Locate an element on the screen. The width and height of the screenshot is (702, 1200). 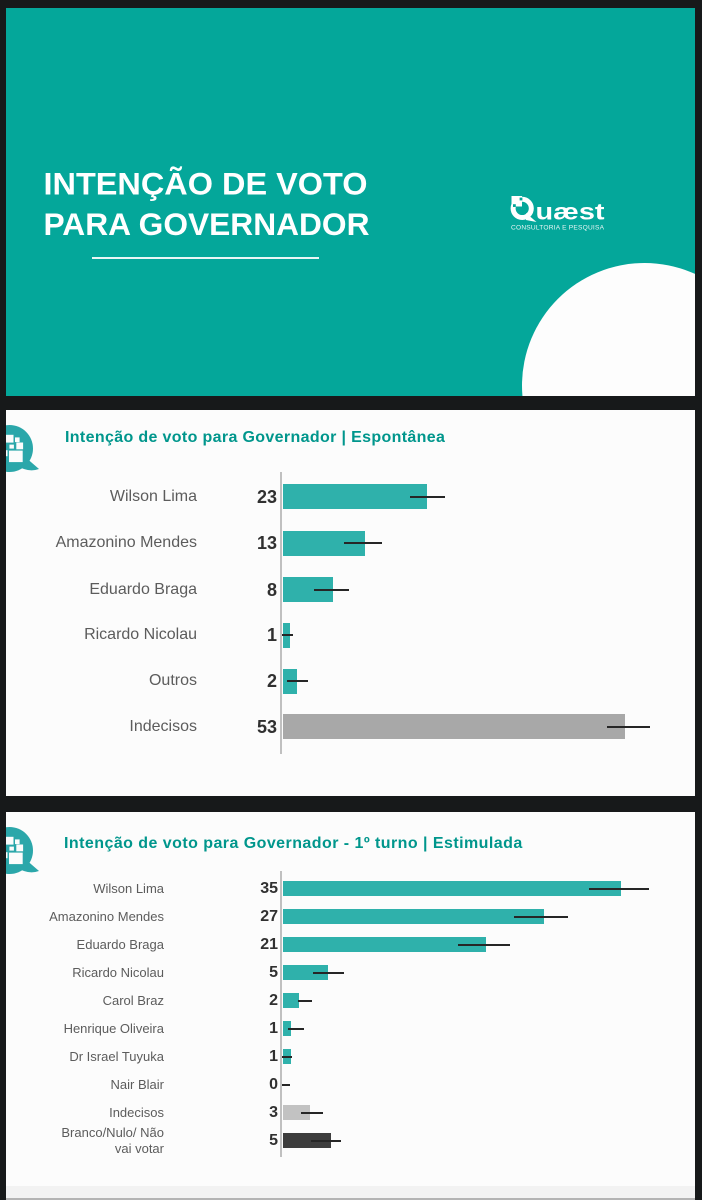
svg-text: PARA GOVERNADOR is located at coordinates (207, 224).